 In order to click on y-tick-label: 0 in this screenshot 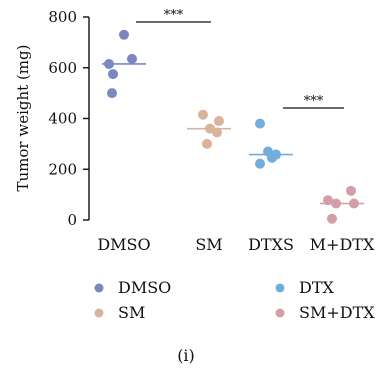, I will do `click(72, 220)`.